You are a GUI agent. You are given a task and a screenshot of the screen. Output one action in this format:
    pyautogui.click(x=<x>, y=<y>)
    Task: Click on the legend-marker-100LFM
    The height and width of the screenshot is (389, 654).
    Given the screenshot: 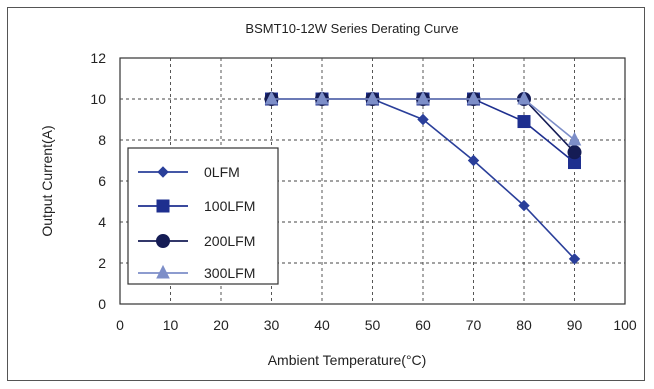 What is the action you would take?
    pyautogui.click(x=163, y=206)
    